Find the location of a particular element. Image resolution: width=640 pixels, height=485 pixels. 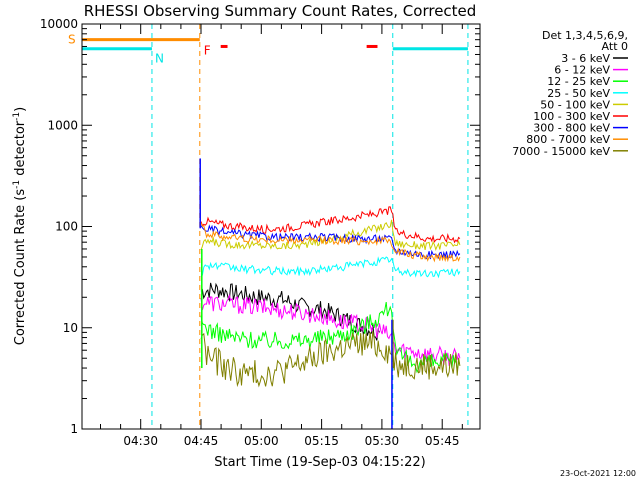

x-tick-label: 04:45 is located at coordinates (201, 441).